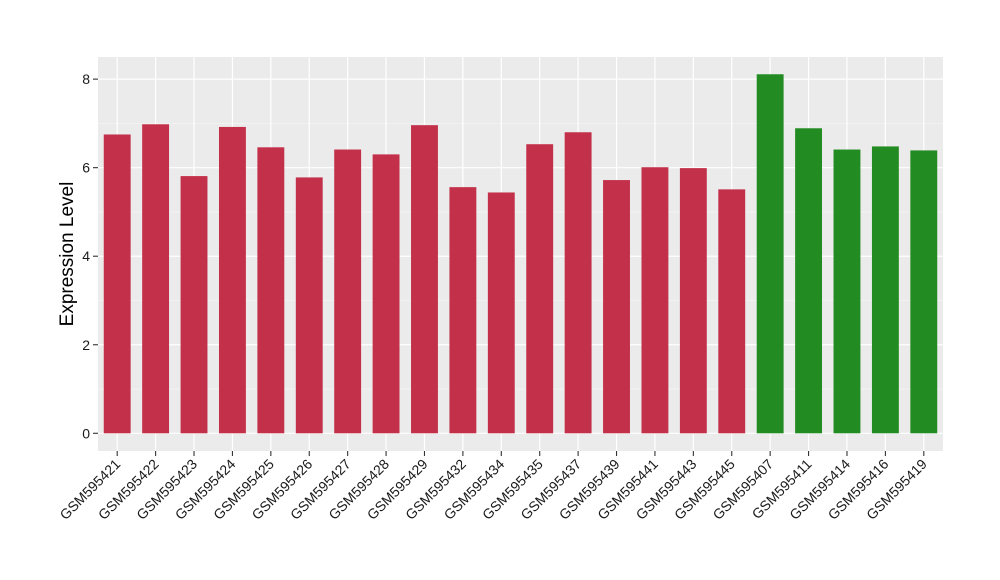 The width and height of the screenshot is (1000, 580). What do you see at coordinates (117, 284) in the screenshot?
I see `bar-gsm595421` at bounding box center [117, 284].